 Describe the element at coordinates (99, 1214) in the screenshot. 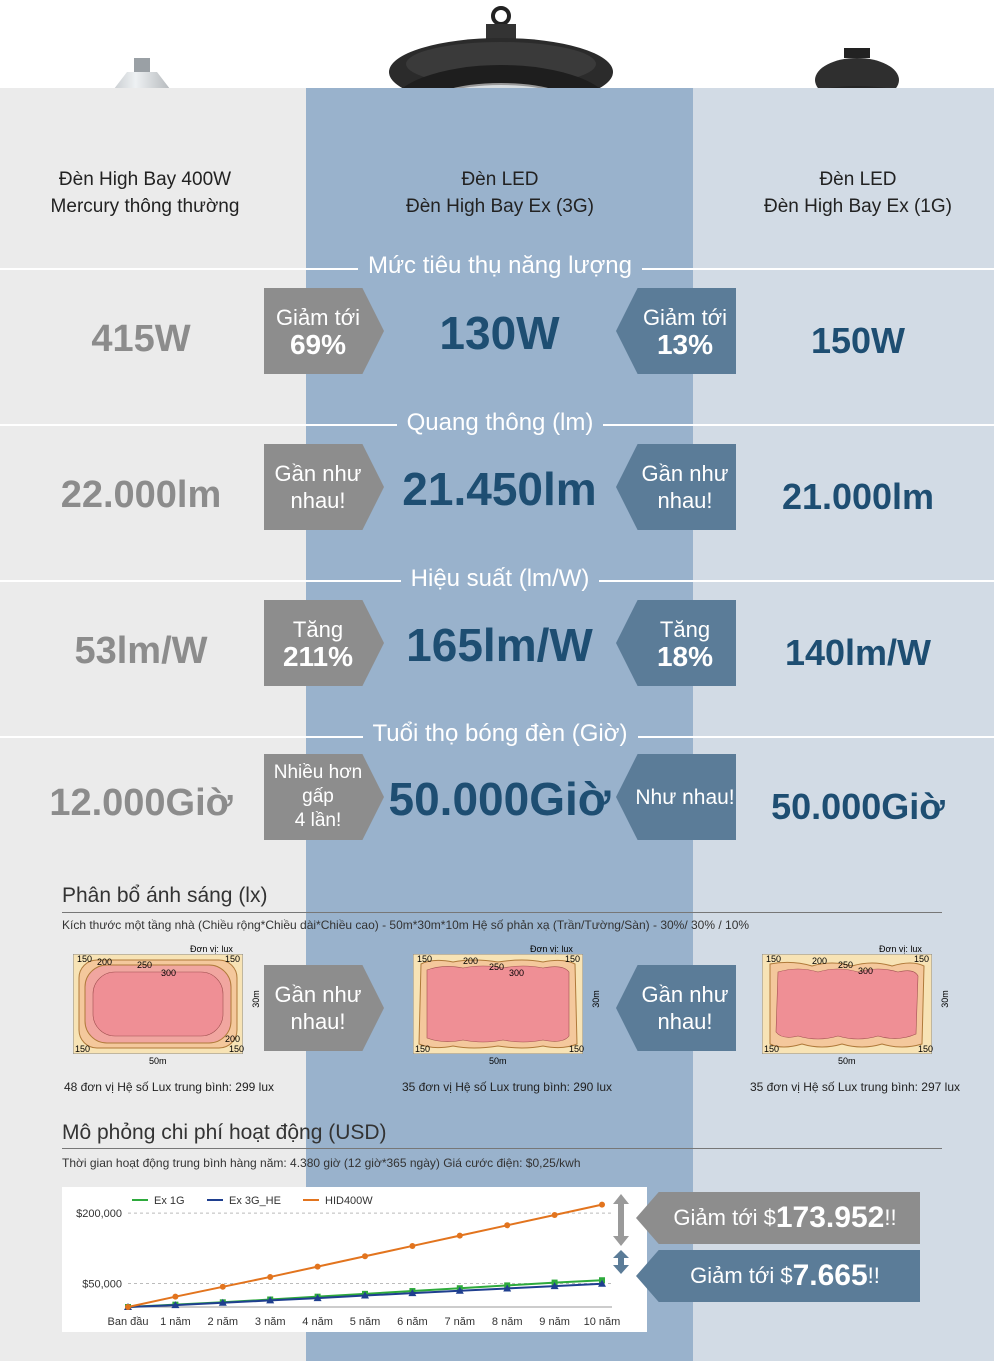

I see `y-tick-label: $200,000` at that location.